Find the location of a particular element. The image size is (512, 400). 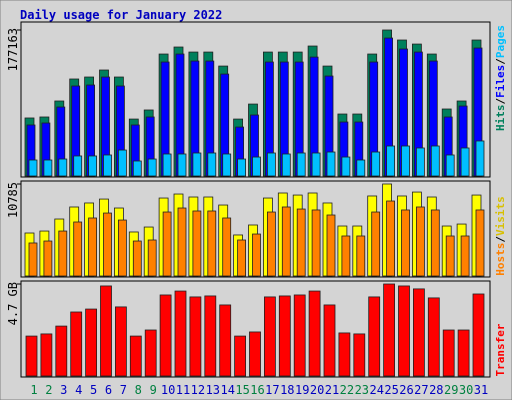

x-tick-label: 17 is located at coordinates (272, 390).